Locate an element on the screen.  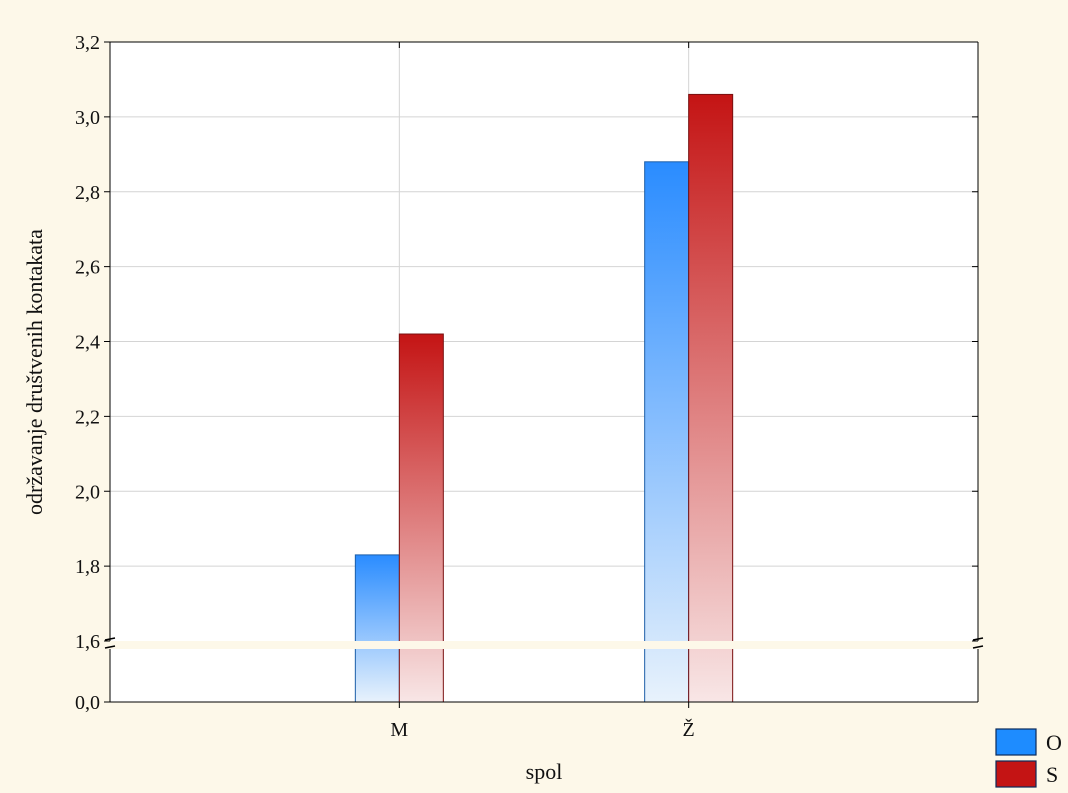
y-axis-title: održavanje društvenih kontakata is located at coordinates (34, 372).